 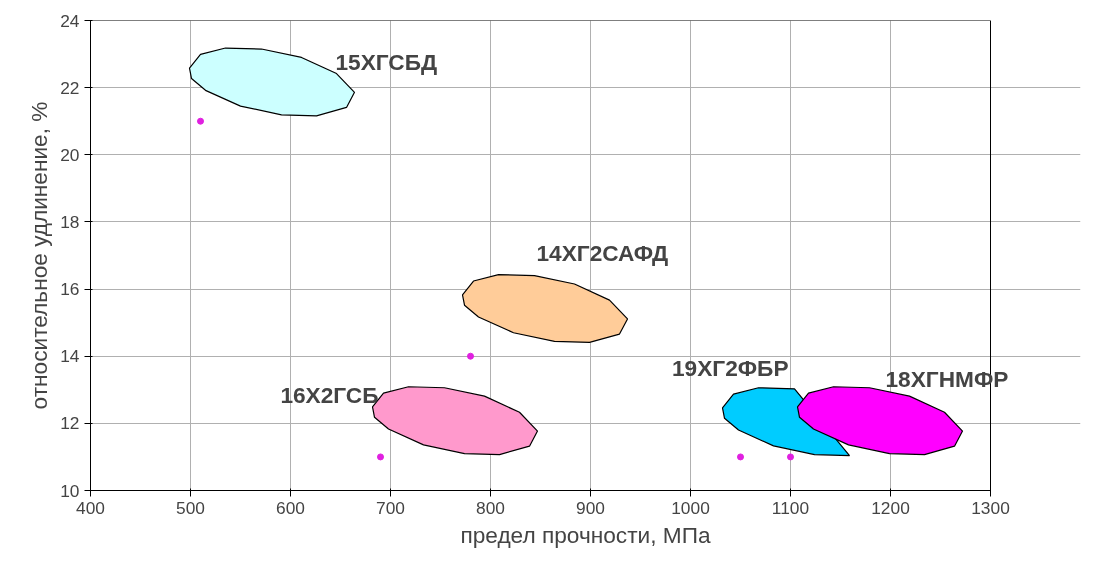 I want to click on x-tick-label: 800, so click(x=490, y=507).